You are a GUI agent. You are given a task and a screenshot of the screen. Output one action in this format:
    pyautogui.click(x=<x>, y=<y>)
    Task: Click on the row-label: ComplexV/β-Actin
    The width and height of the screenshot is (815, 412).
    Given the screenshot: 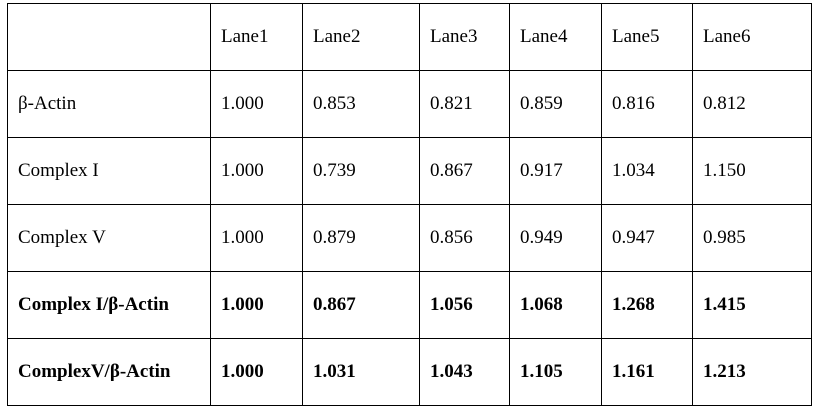 What is the action you would take?
    pyautogui.click(x=109, y=372)
    